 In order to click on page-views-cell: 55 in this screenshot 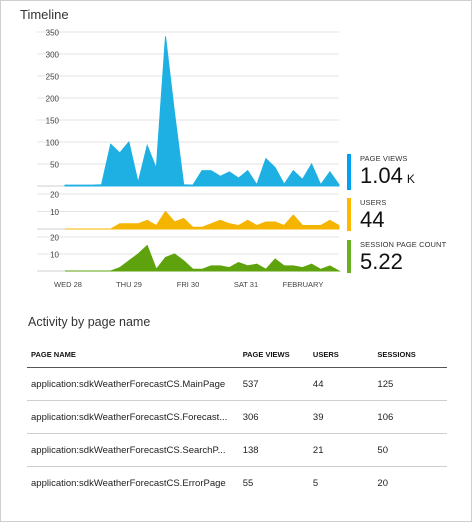, I will do `click(248, 483)`.